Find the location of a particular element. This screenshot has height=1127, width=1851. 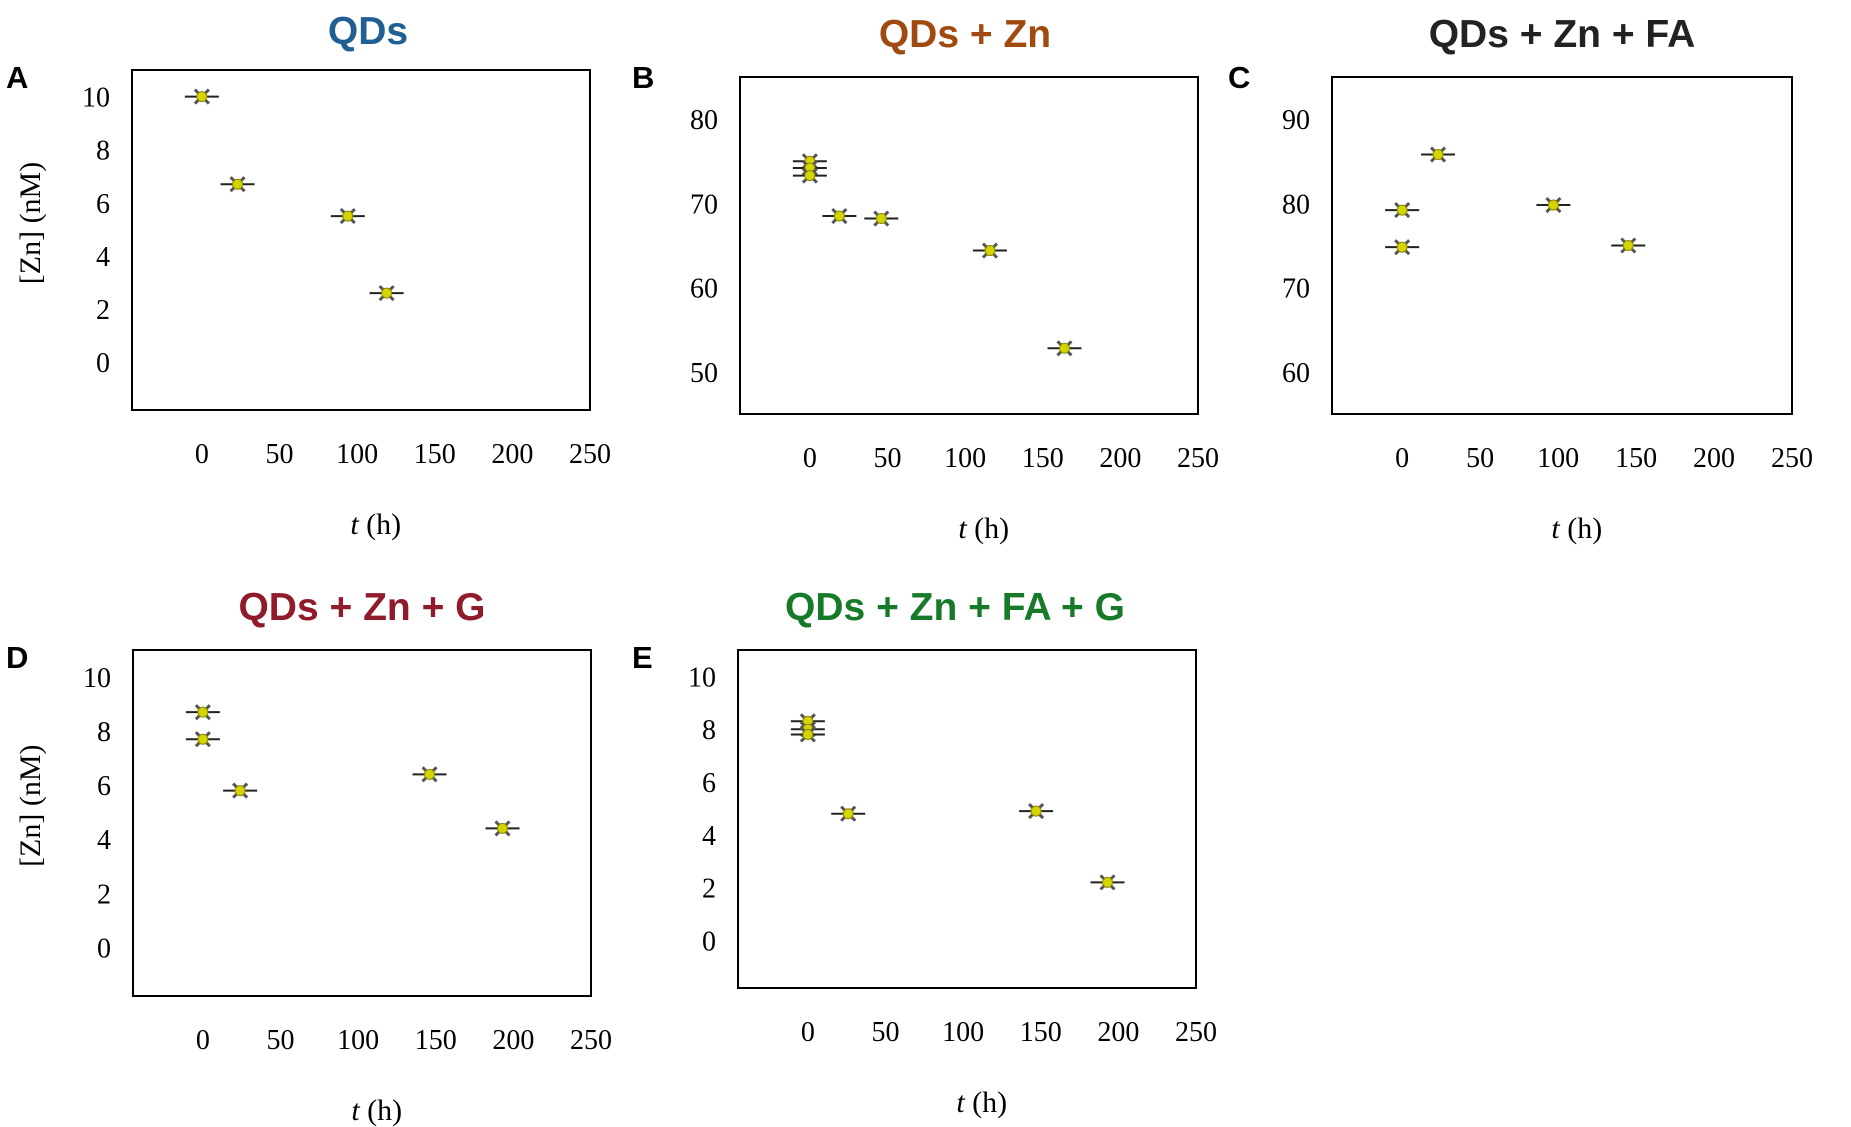

panel-d-xtick-label: 100 is located at coordinates (358, 1040).